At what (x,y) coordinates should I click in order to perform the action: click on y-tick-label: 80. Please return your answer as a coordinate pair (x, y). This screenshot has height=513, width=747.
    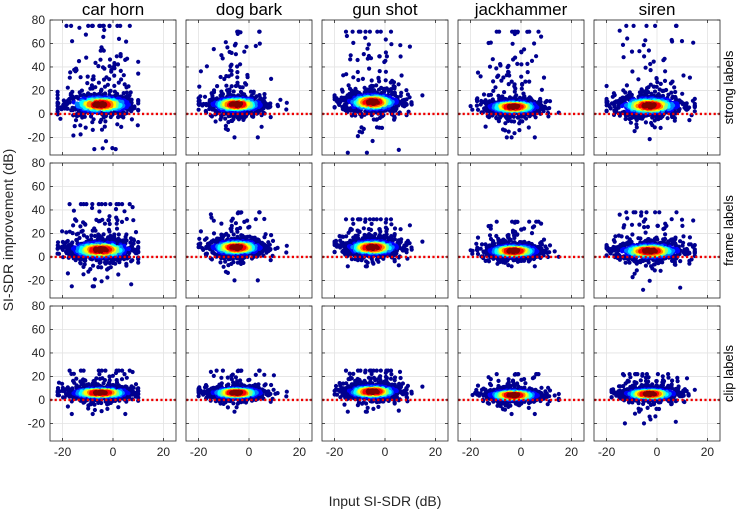
    Looking at the image, I should click on (39, 20).